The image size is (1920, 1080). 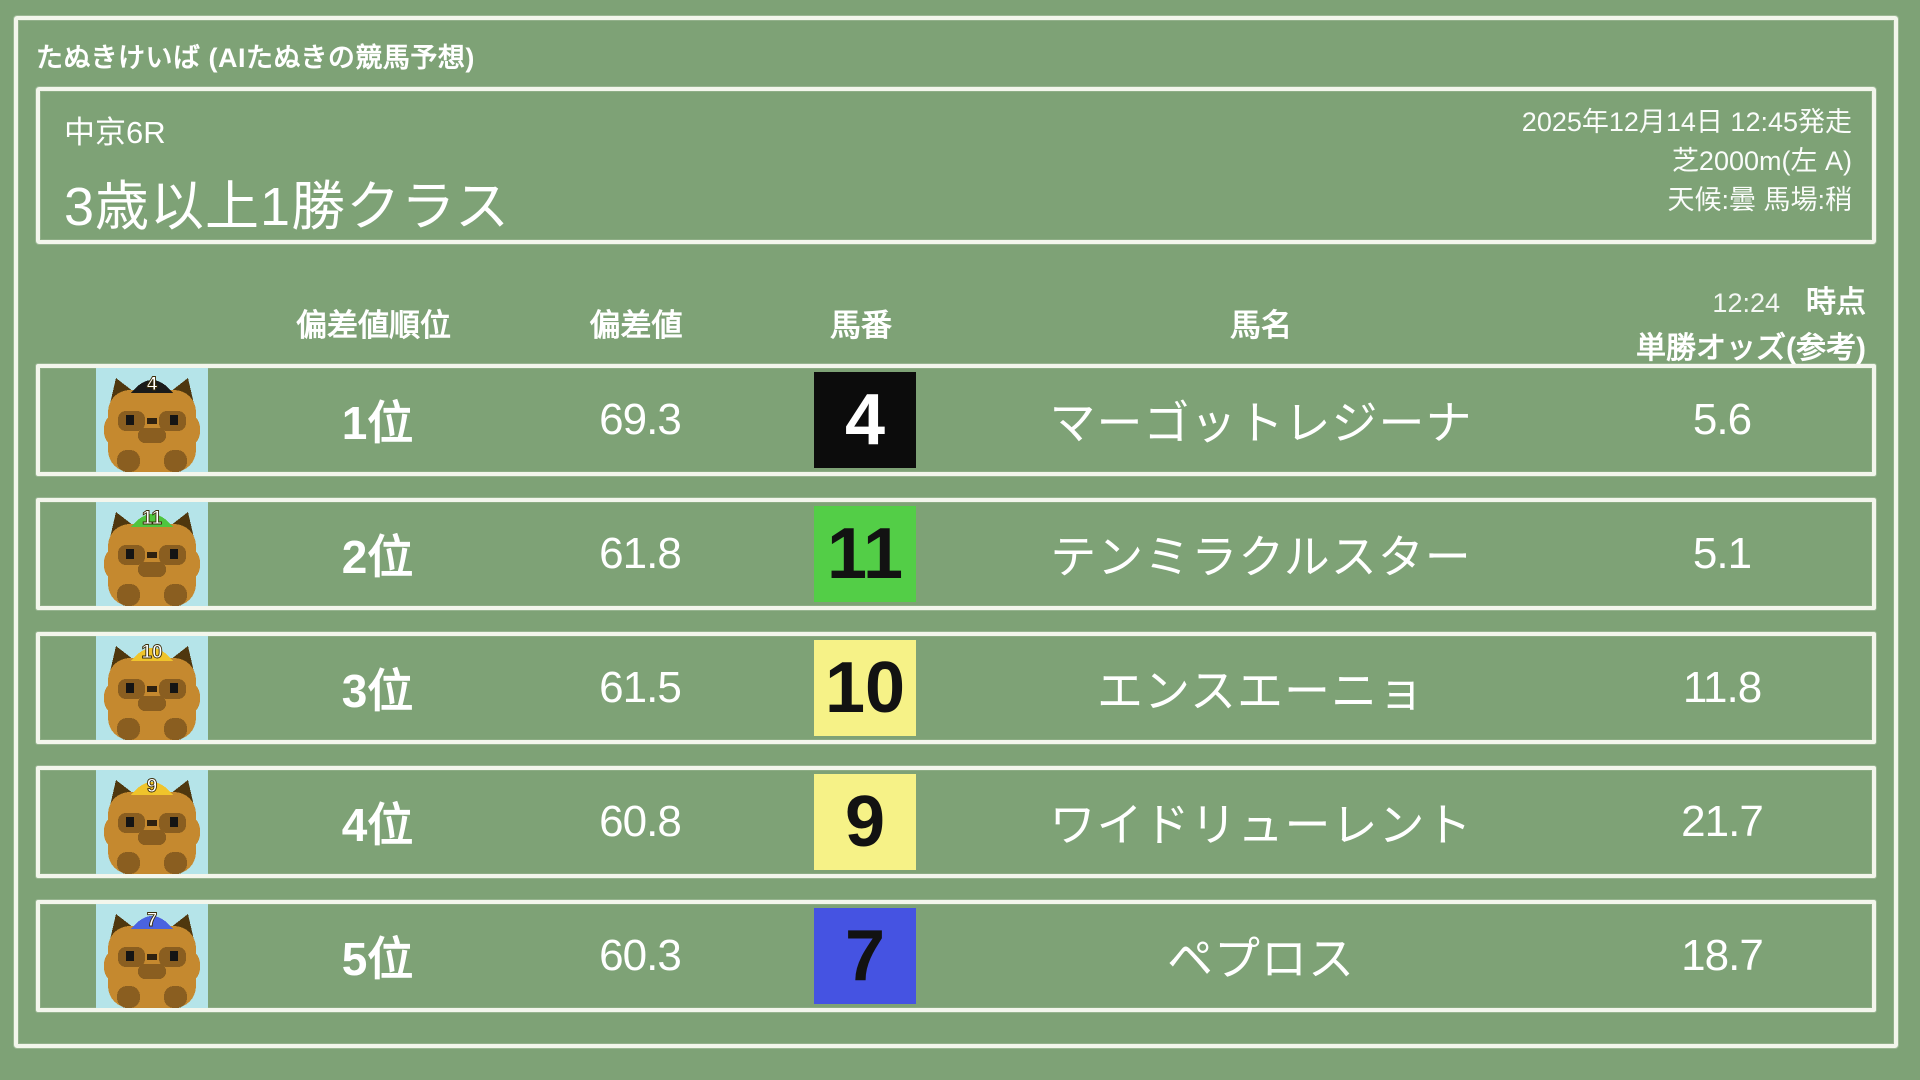 I want to click on horse-number-cell: 11, so click(x=865, y=554).